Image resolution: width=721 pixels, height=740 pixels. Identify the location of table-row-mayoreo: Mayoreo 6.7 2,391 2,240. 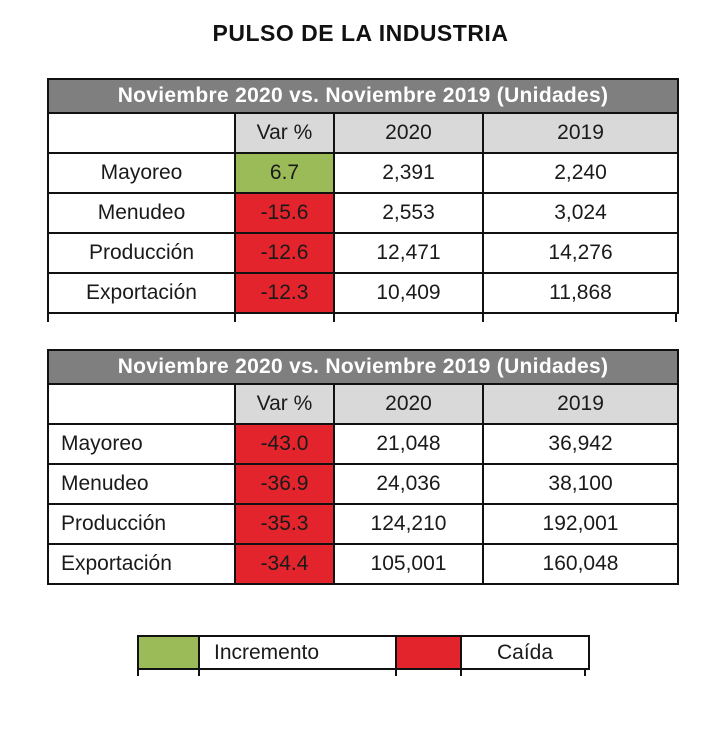
(363, 173).